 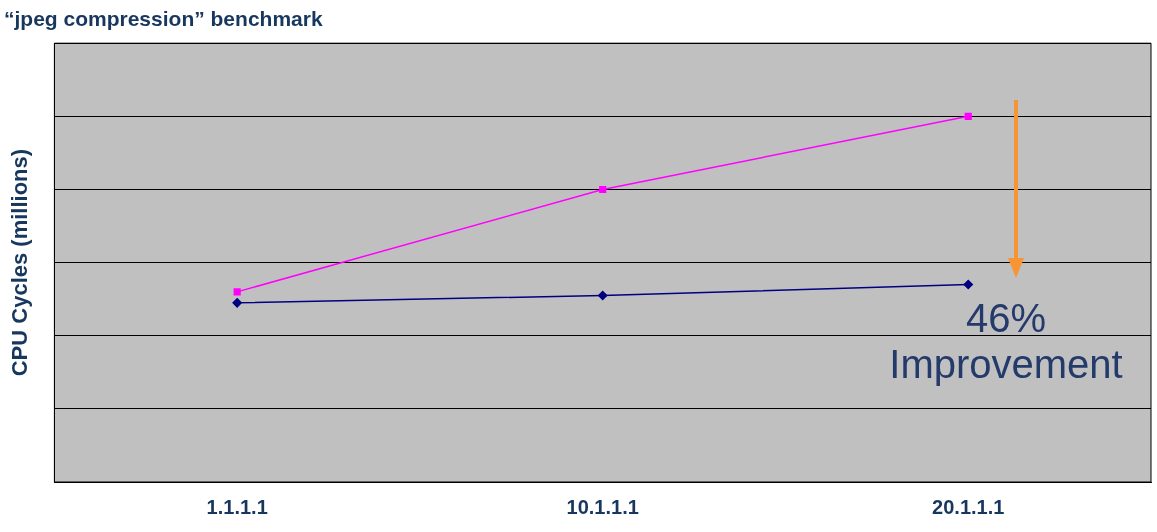 I want to click on x-tick-label: 1.1.1.1, so click(x=237, y=506).